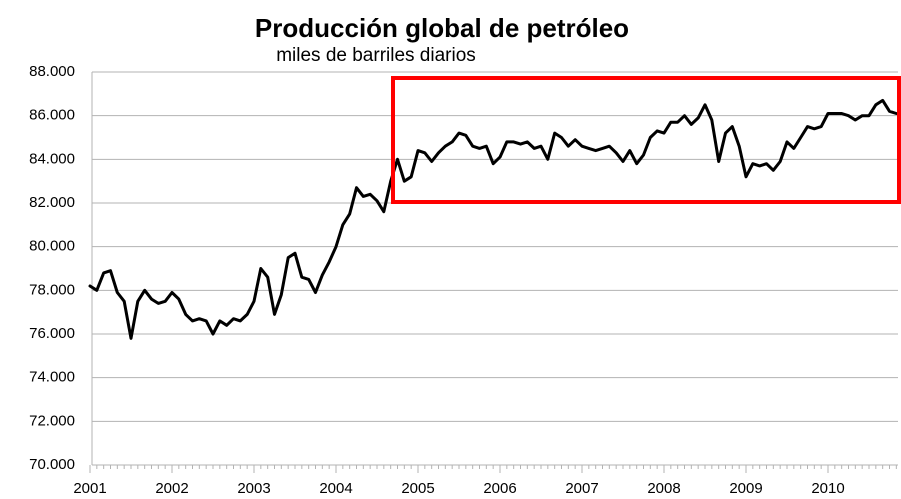 The image size is (901, 499). Describe the element at coordinates (827, 488) in the screenshot. I see `x-tick-label: 2010` at that location.